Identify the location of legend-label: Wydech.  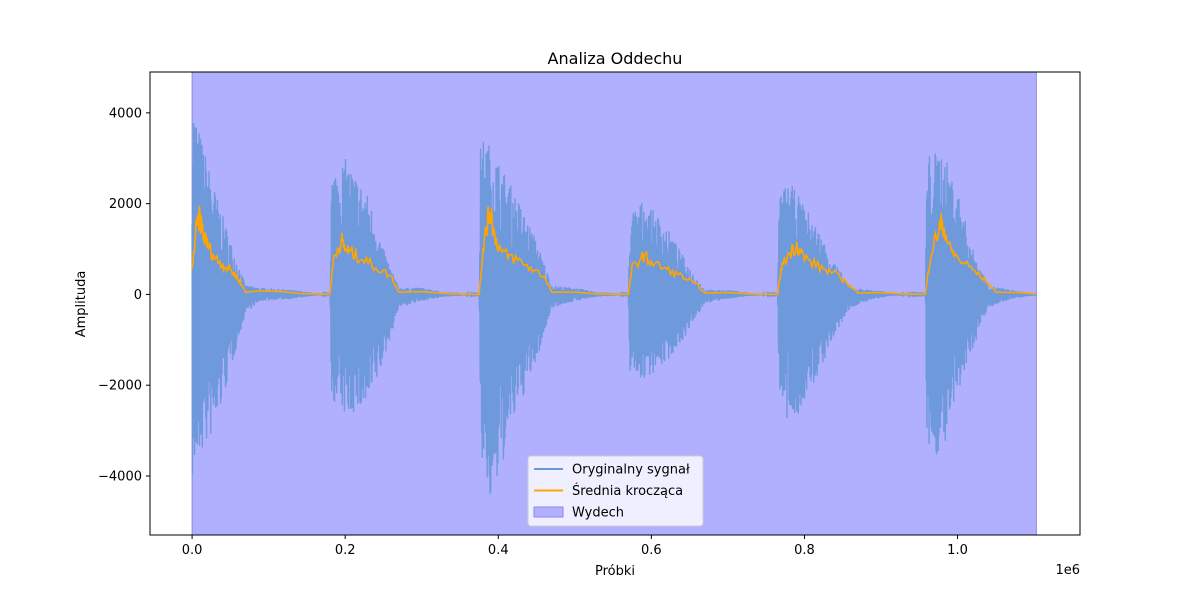
(598, 513).